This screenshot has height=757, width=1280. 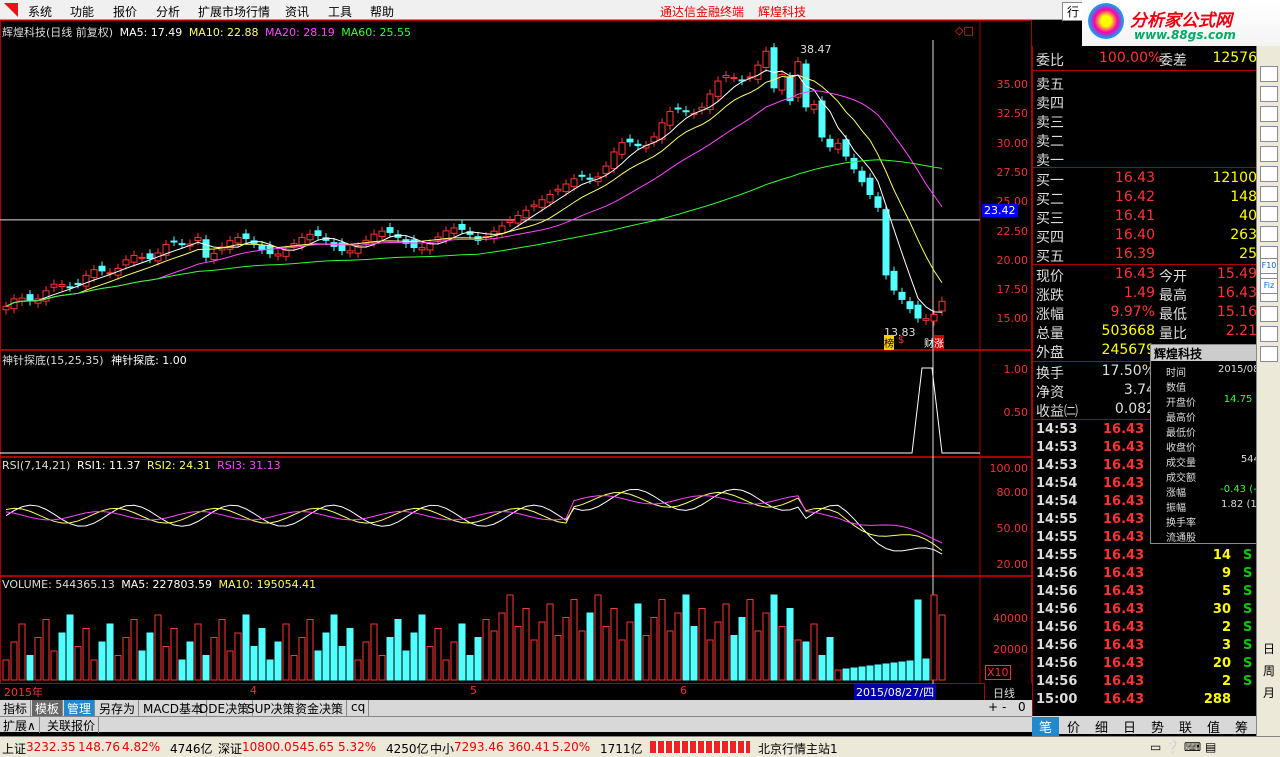 What do you see at coordinates (1145, 198) in the screenshot?
I see `buy-row: 买二 16.42 148` at bounding box center [1145, 198].